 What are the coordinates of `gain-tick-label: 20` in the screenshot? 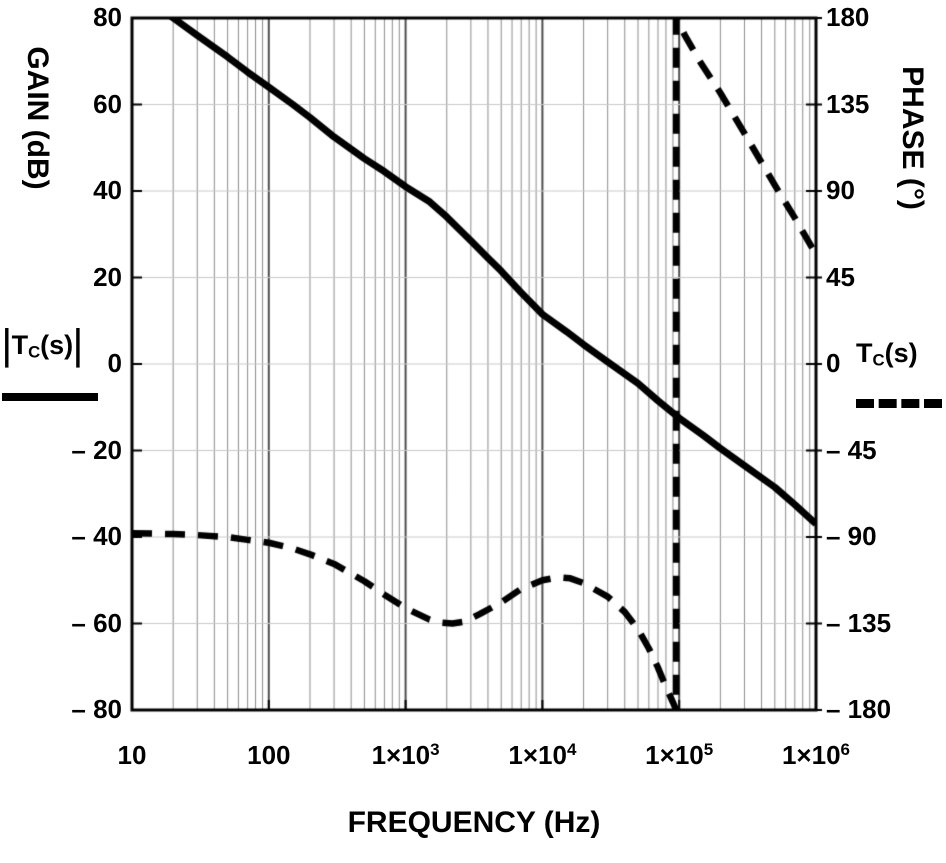 It's located at (107, 276).